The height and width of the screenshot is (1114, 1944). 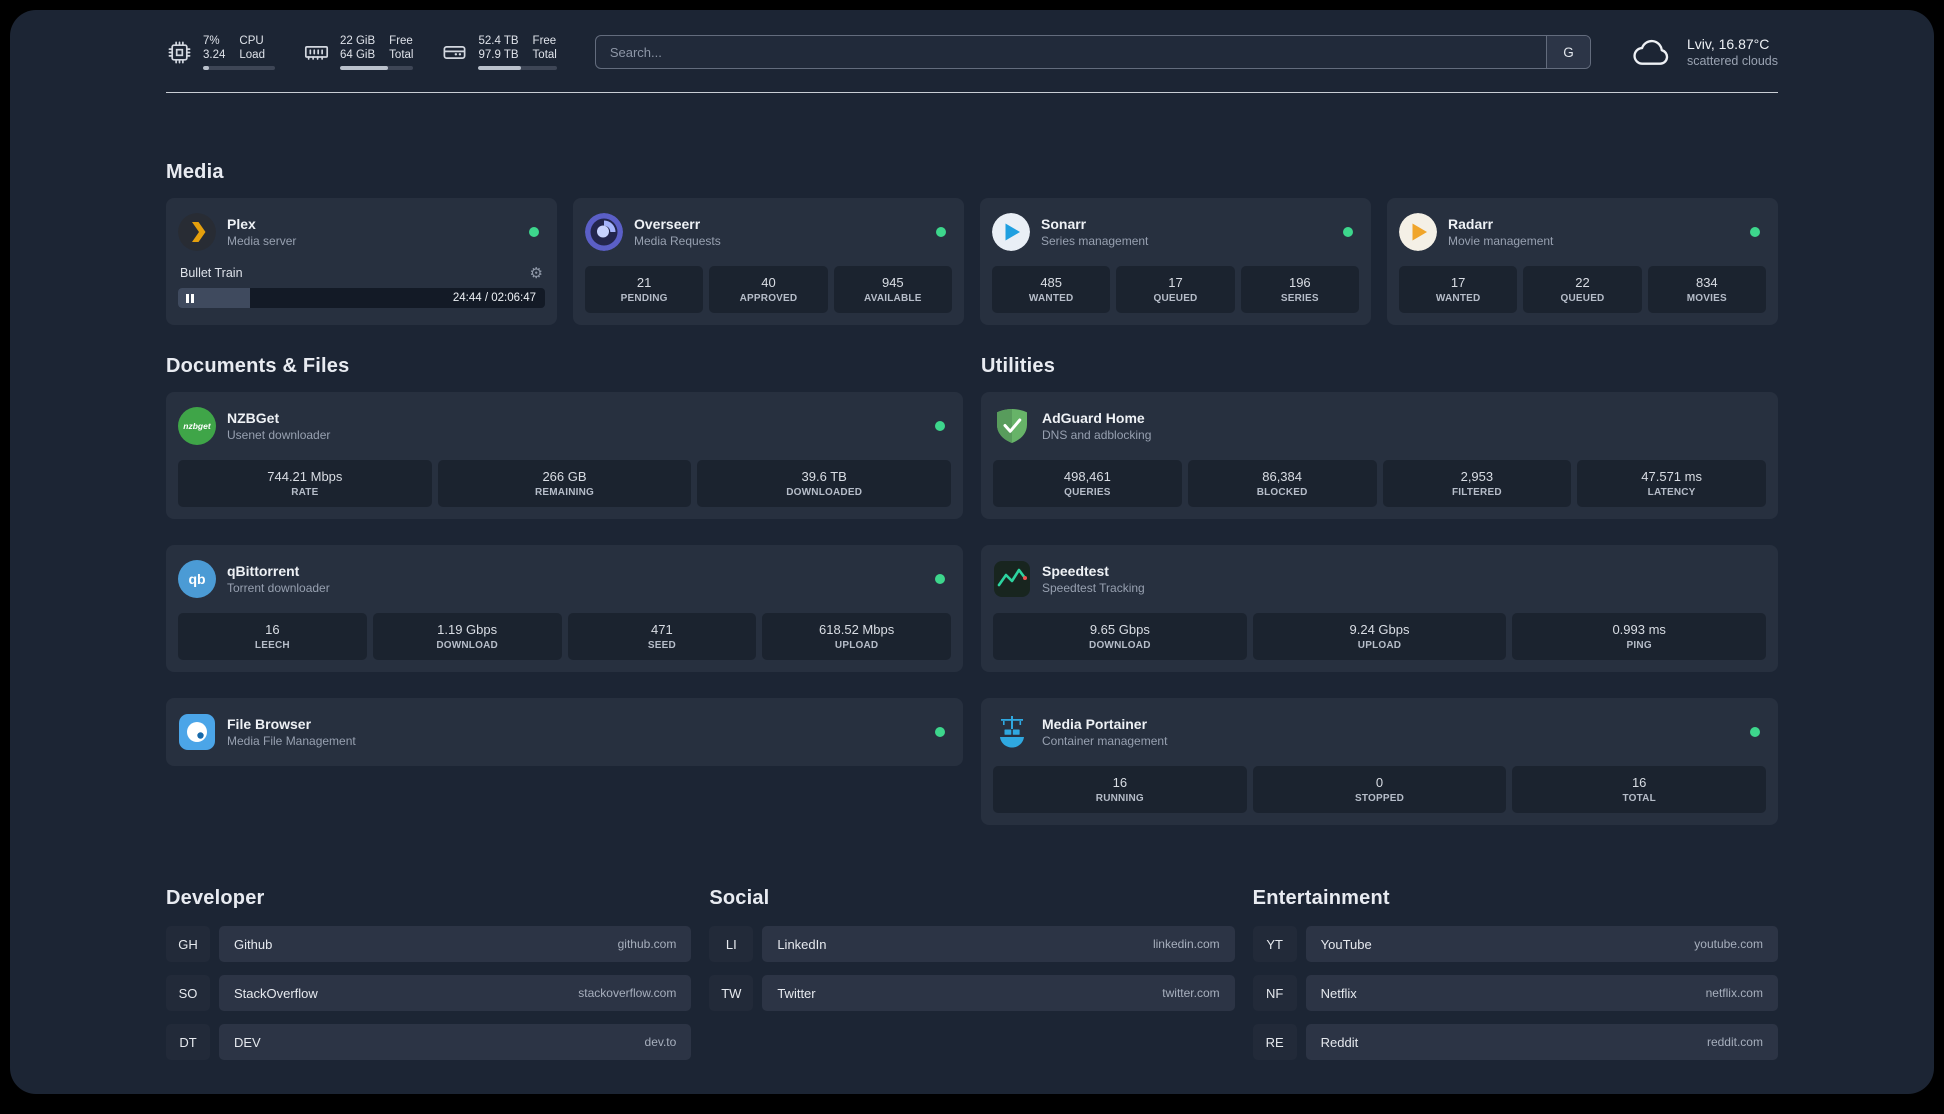 I want to click on stat-box: 744.21 Mbps RATE, so click(x=305, y=483).